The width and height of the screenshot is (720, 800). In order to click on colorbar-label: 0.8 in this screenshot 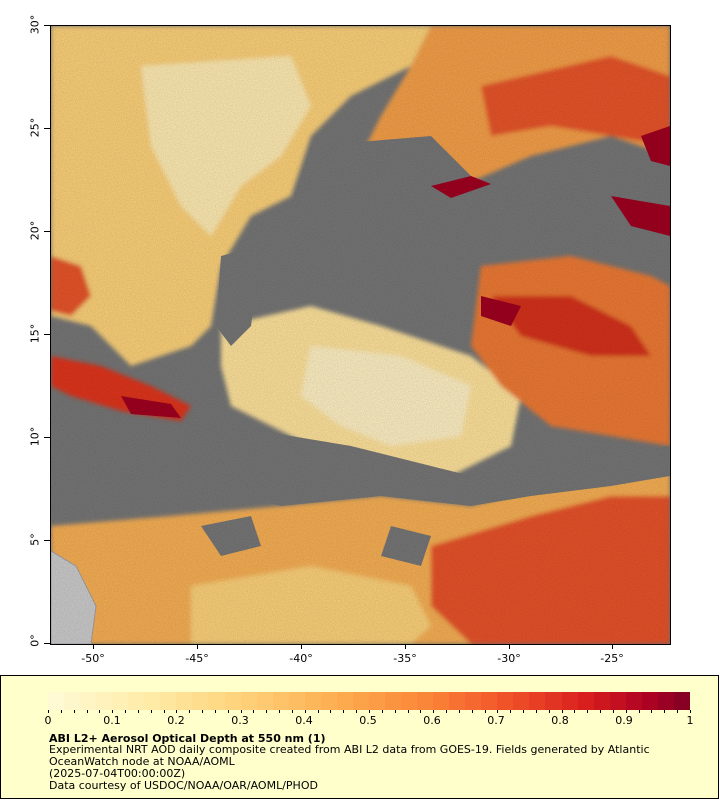, I will do `click(560, 720)`.